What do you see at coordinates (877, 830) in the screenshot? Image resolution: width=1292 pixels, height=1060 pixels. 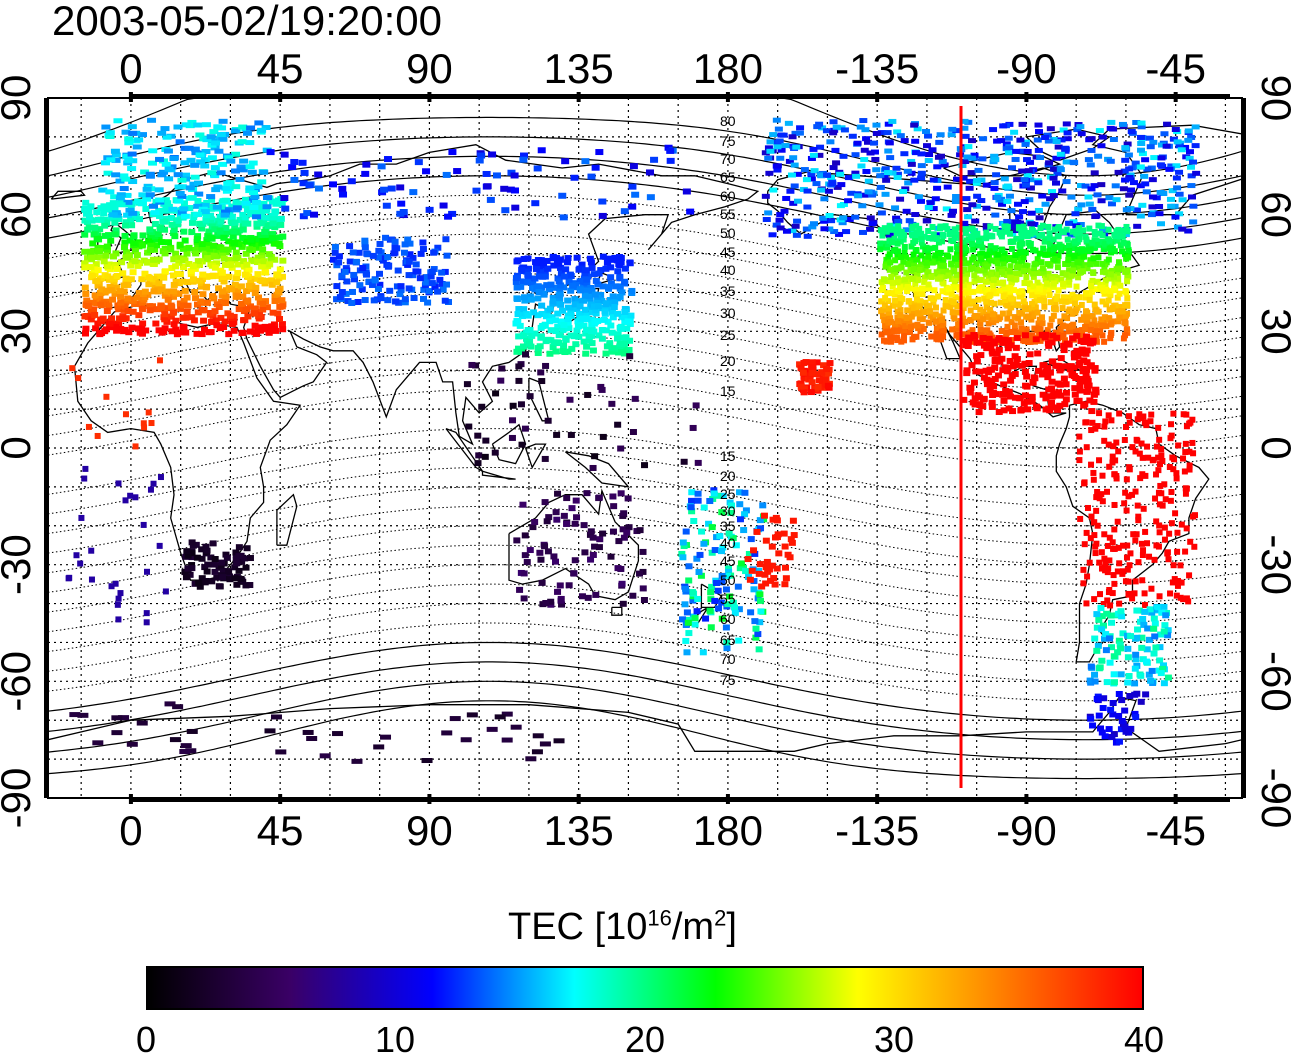 I see `bottom-axis-label: -135` at bounding box center [877, 830].